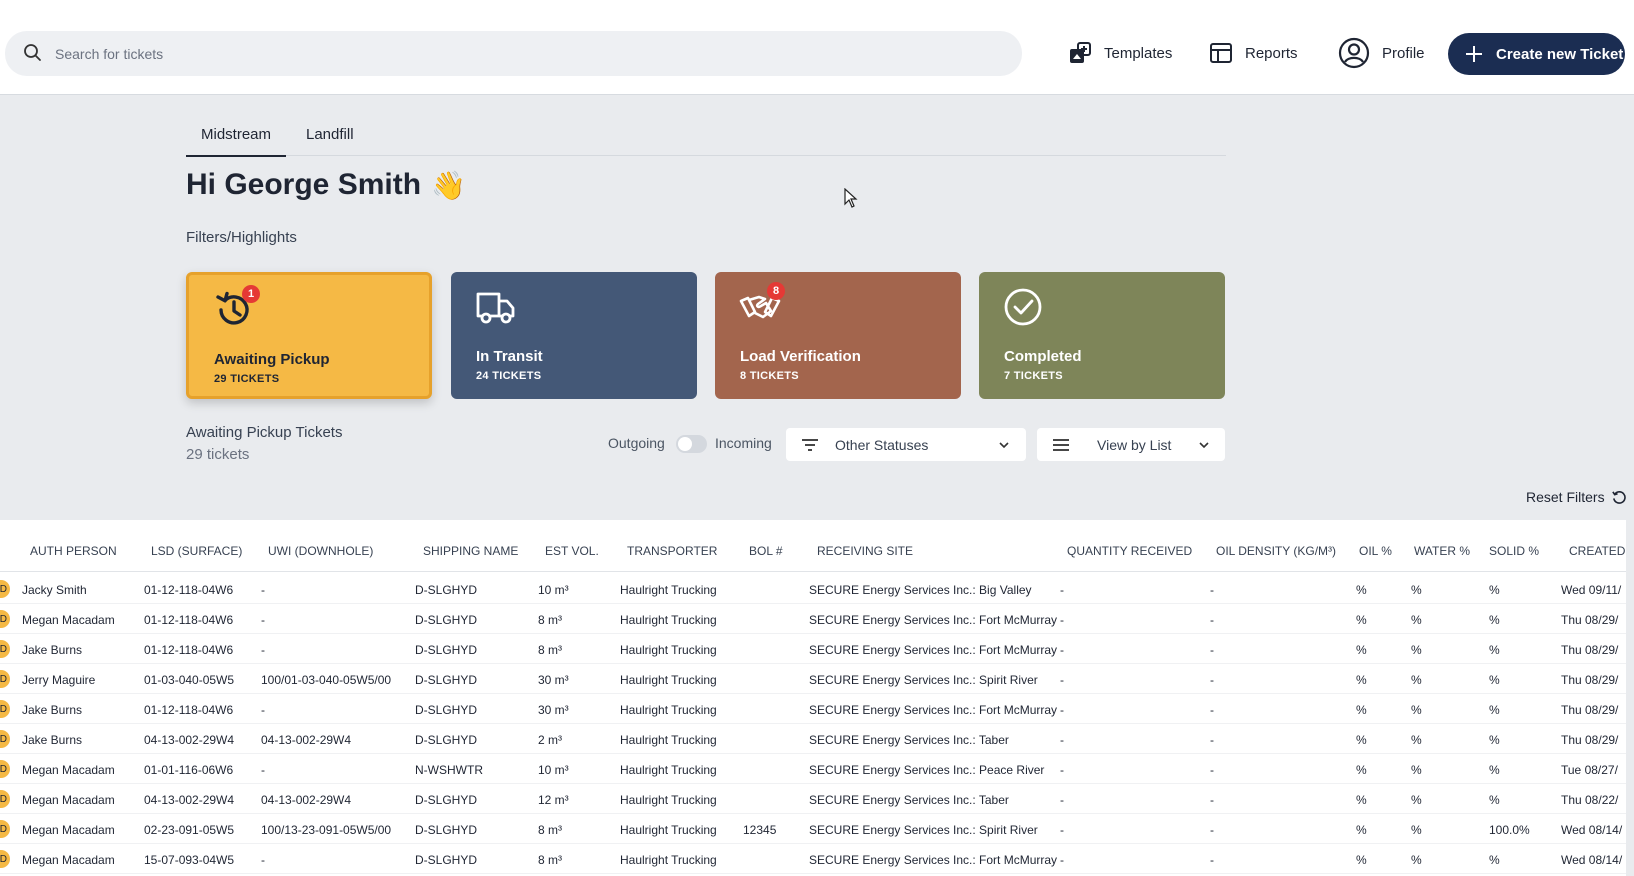 This screenshot has width=1634, height=876. I want to click on column-header-receiving-site: RECEIVING SITE, so click(865, 551).